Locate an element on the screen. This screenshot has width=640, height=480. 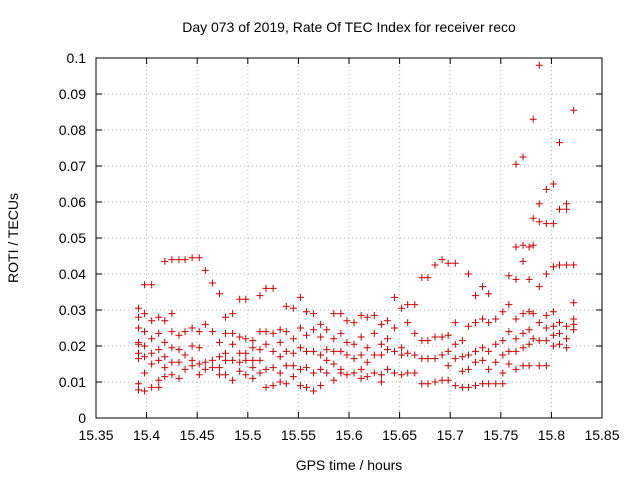
x-tick-label: 15.55 is located at coordinates (298, 435).